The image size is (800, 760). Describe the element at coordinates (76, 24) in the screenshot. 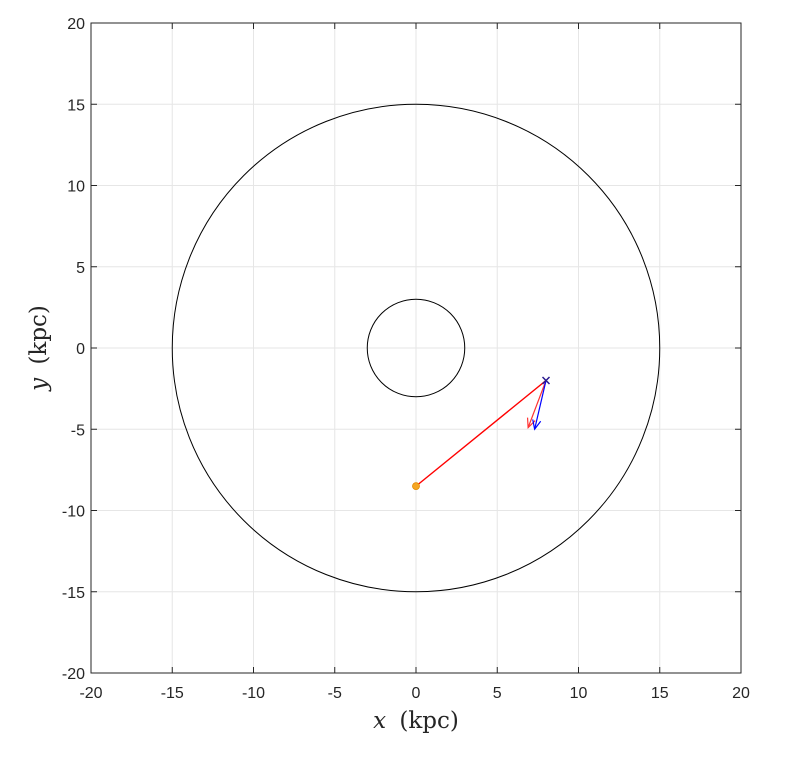

I see `y-tick-label: 20` at that location.